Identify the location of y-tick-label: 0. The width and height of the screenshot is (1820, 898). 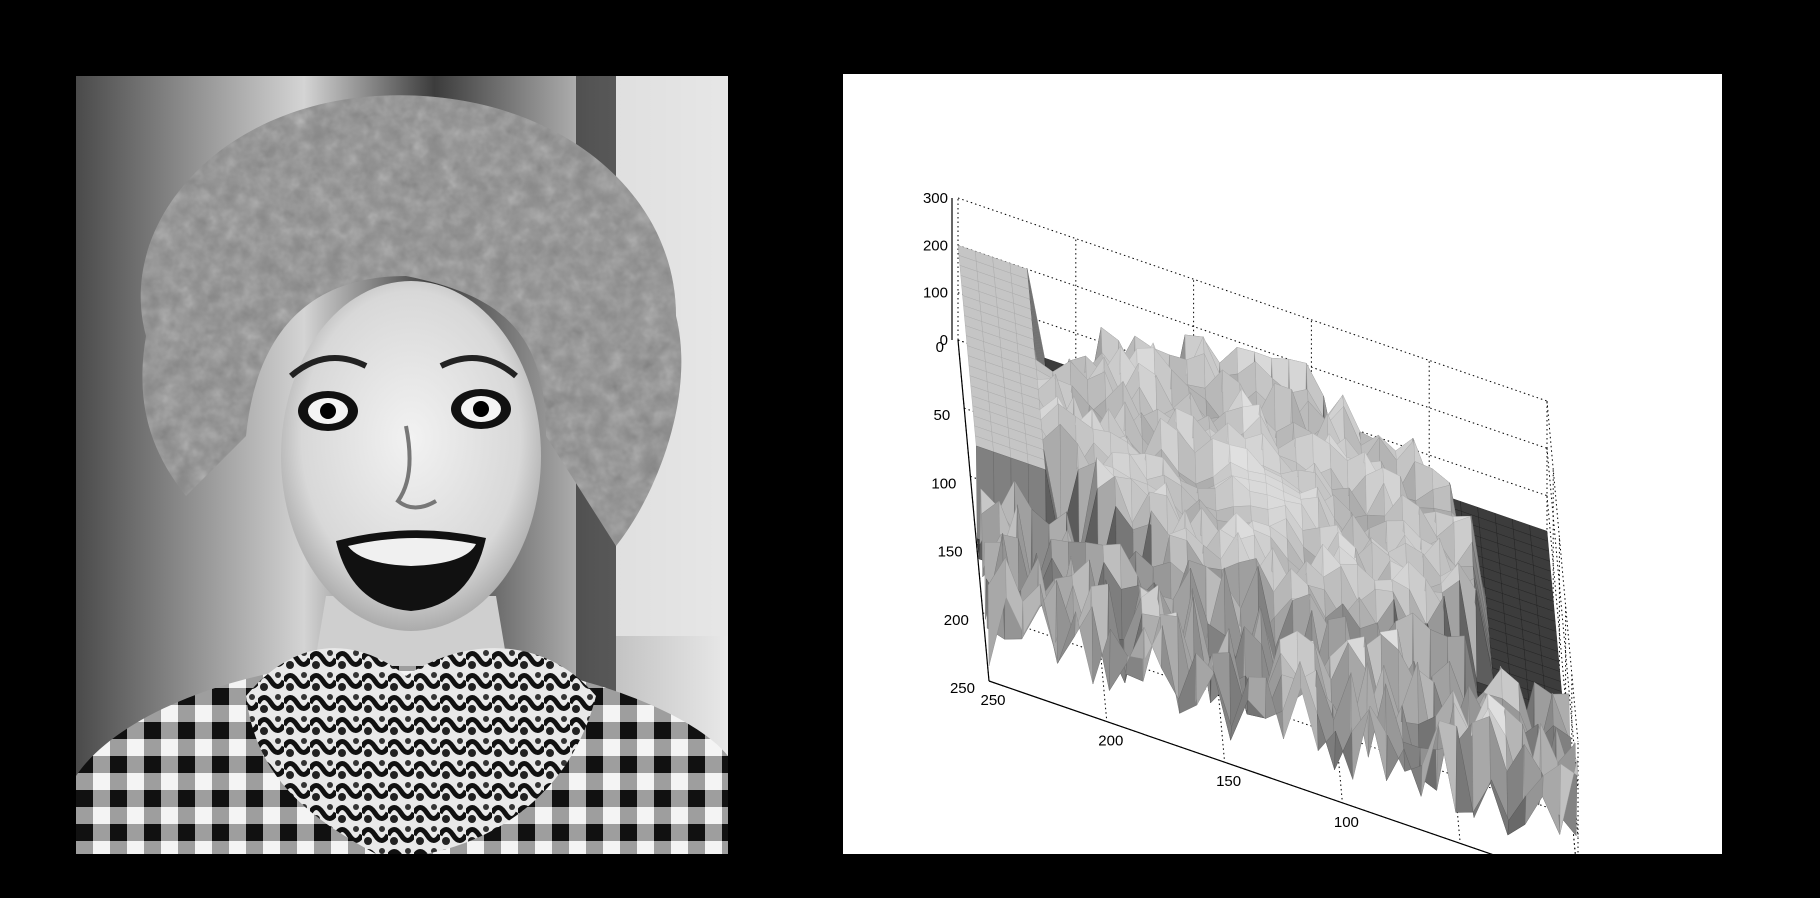
(940, 347).